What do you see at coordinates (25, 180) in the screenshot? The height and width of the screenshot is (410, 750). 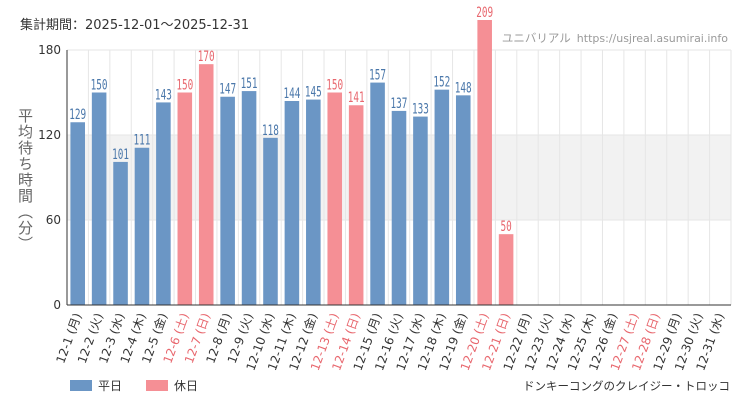 I see `y-axis-title: 平均待ち時間（分）` at bounding box center [25, 180].